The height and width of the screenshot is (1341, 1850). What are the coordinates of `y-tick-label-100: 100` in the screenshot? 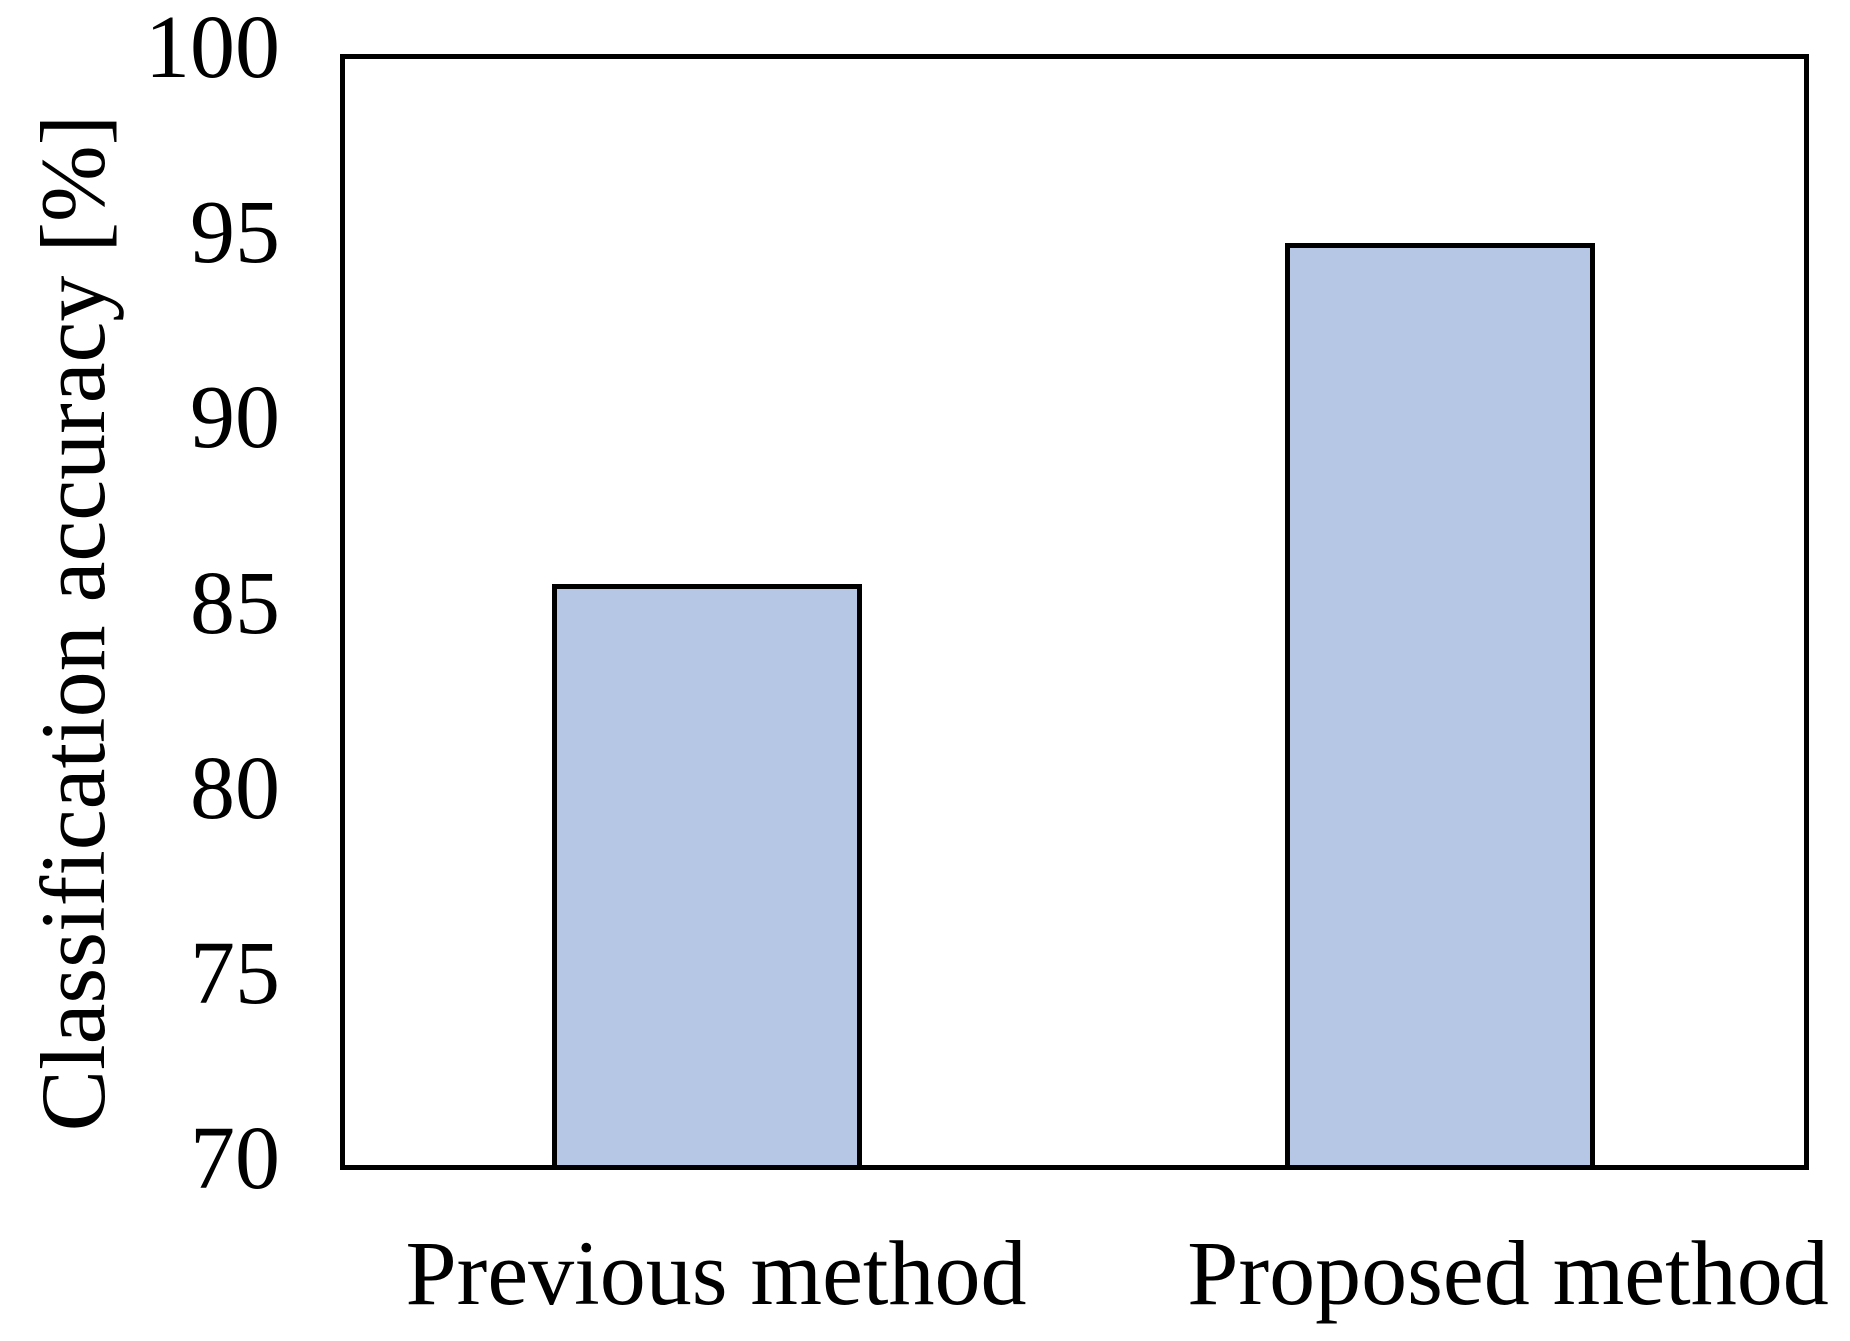 It's located at (212, 48).